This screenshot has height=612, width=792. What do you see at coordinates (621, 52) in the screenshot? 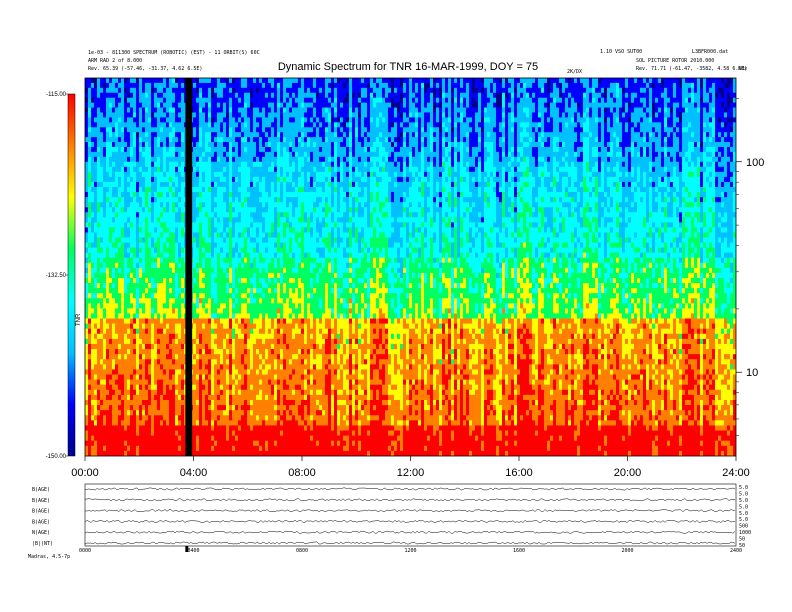
I see `header-right-line1: 1.10 VSO SUT00` at bounding box center [621, 52].